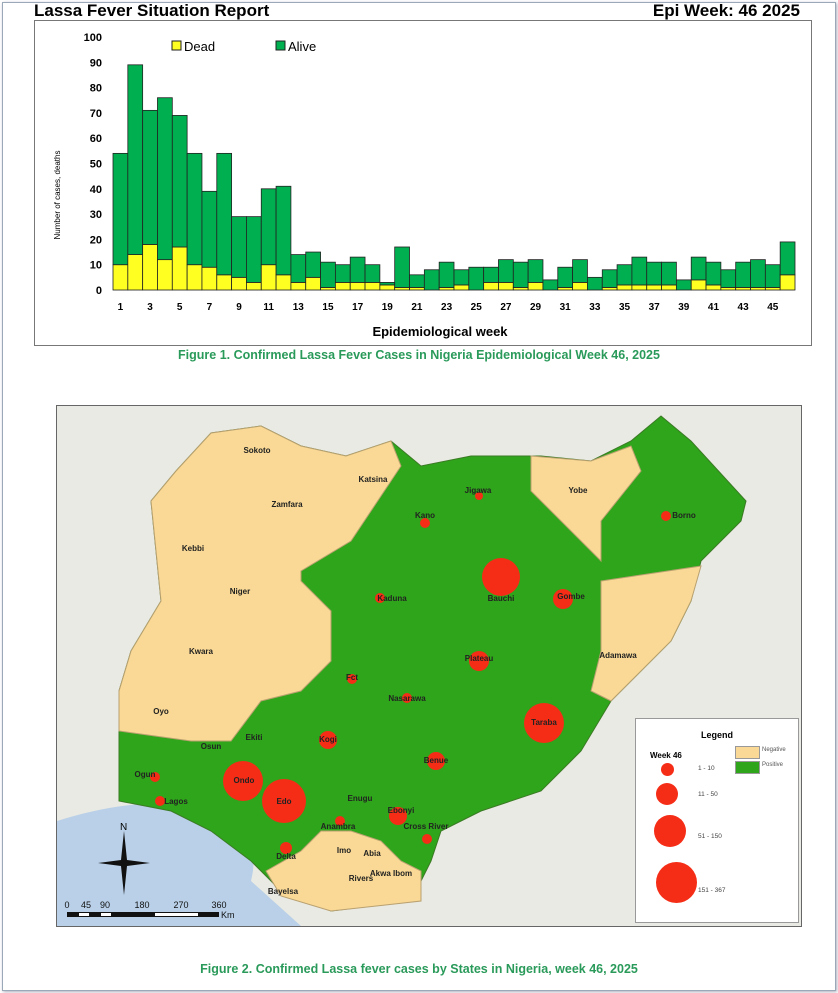  I want to click on state-label-fct: Fct, so click(352, 677).